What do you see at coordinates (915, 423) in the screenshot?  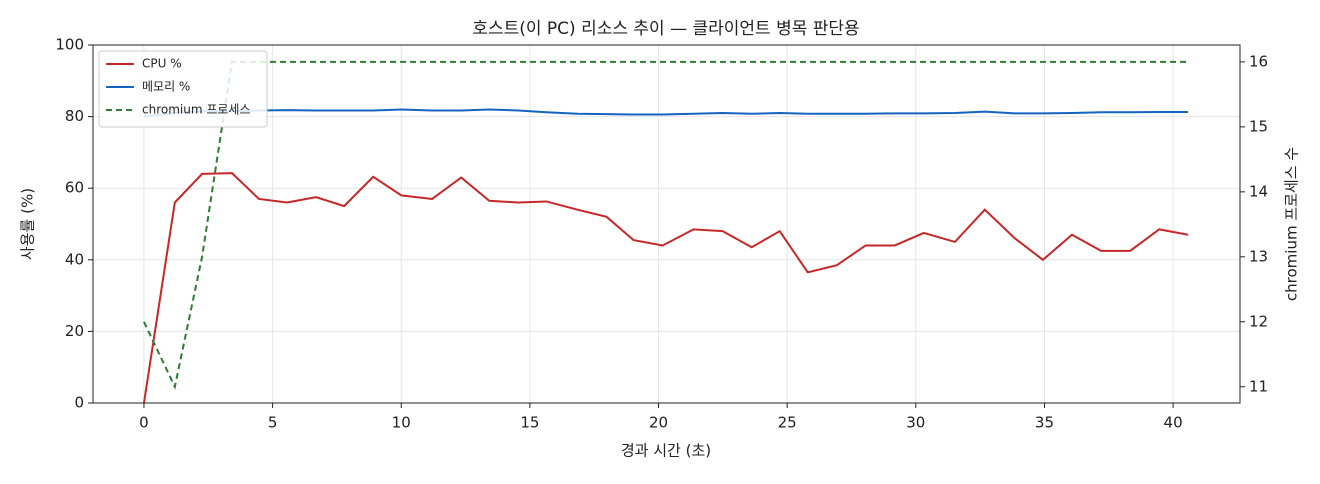 I see `x-tick-label: 30` at bounding box center [915, 423].